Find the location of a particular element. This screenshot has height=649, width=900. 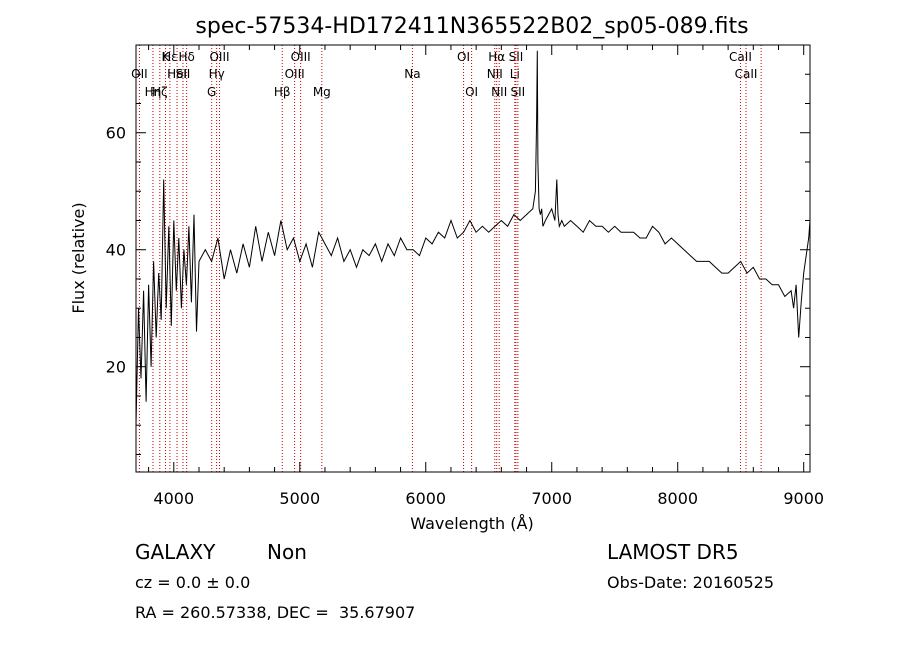

marker-label: K is located at coordinates (166, 57).